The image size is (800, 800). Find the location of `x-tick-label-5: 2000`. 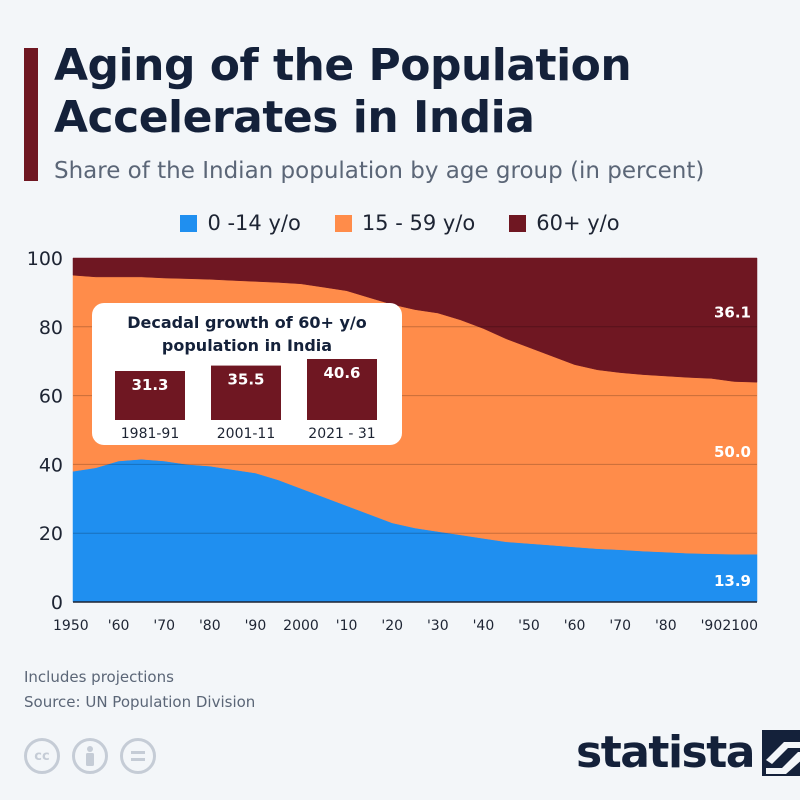

x-tick-label-5: 2000 is located at coordinates (301, 626).